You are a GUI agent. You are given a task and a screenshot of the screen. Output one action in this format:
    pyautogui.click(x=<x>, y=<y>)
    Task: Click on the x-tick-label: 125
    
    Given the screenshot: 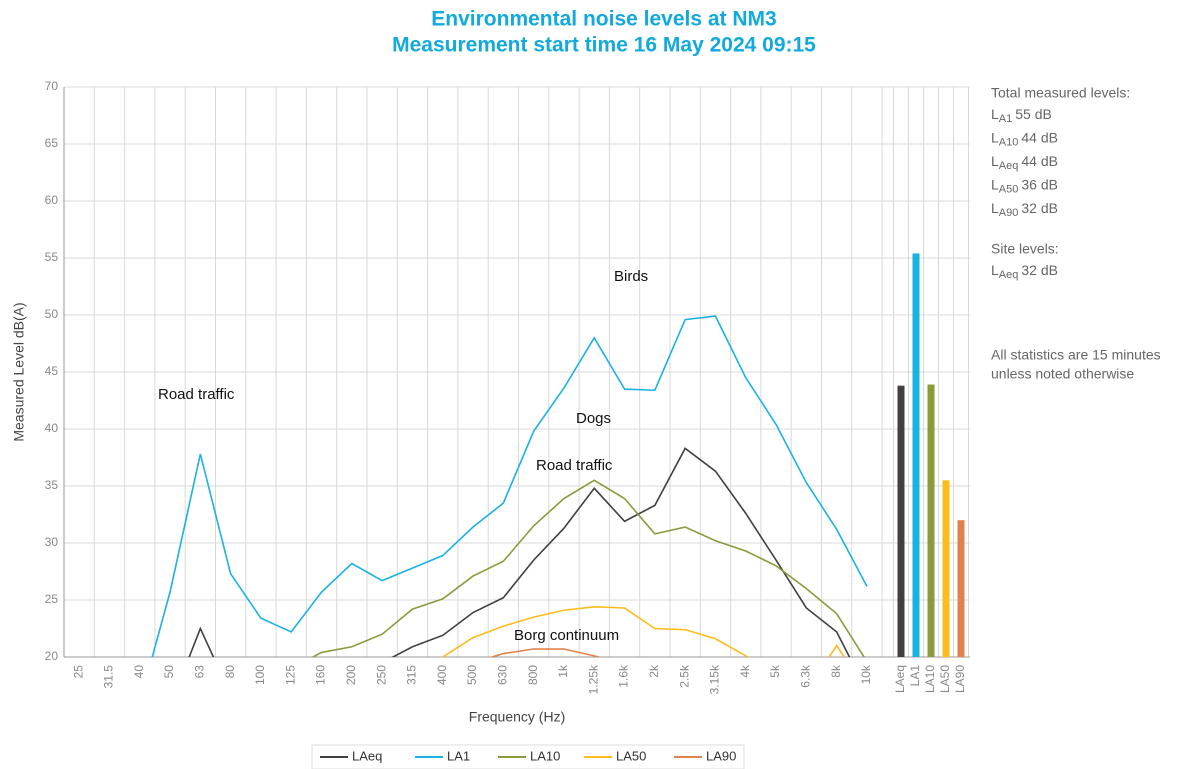 What is the action you would take?
    pyautogui.click(x=290, y=675)
    